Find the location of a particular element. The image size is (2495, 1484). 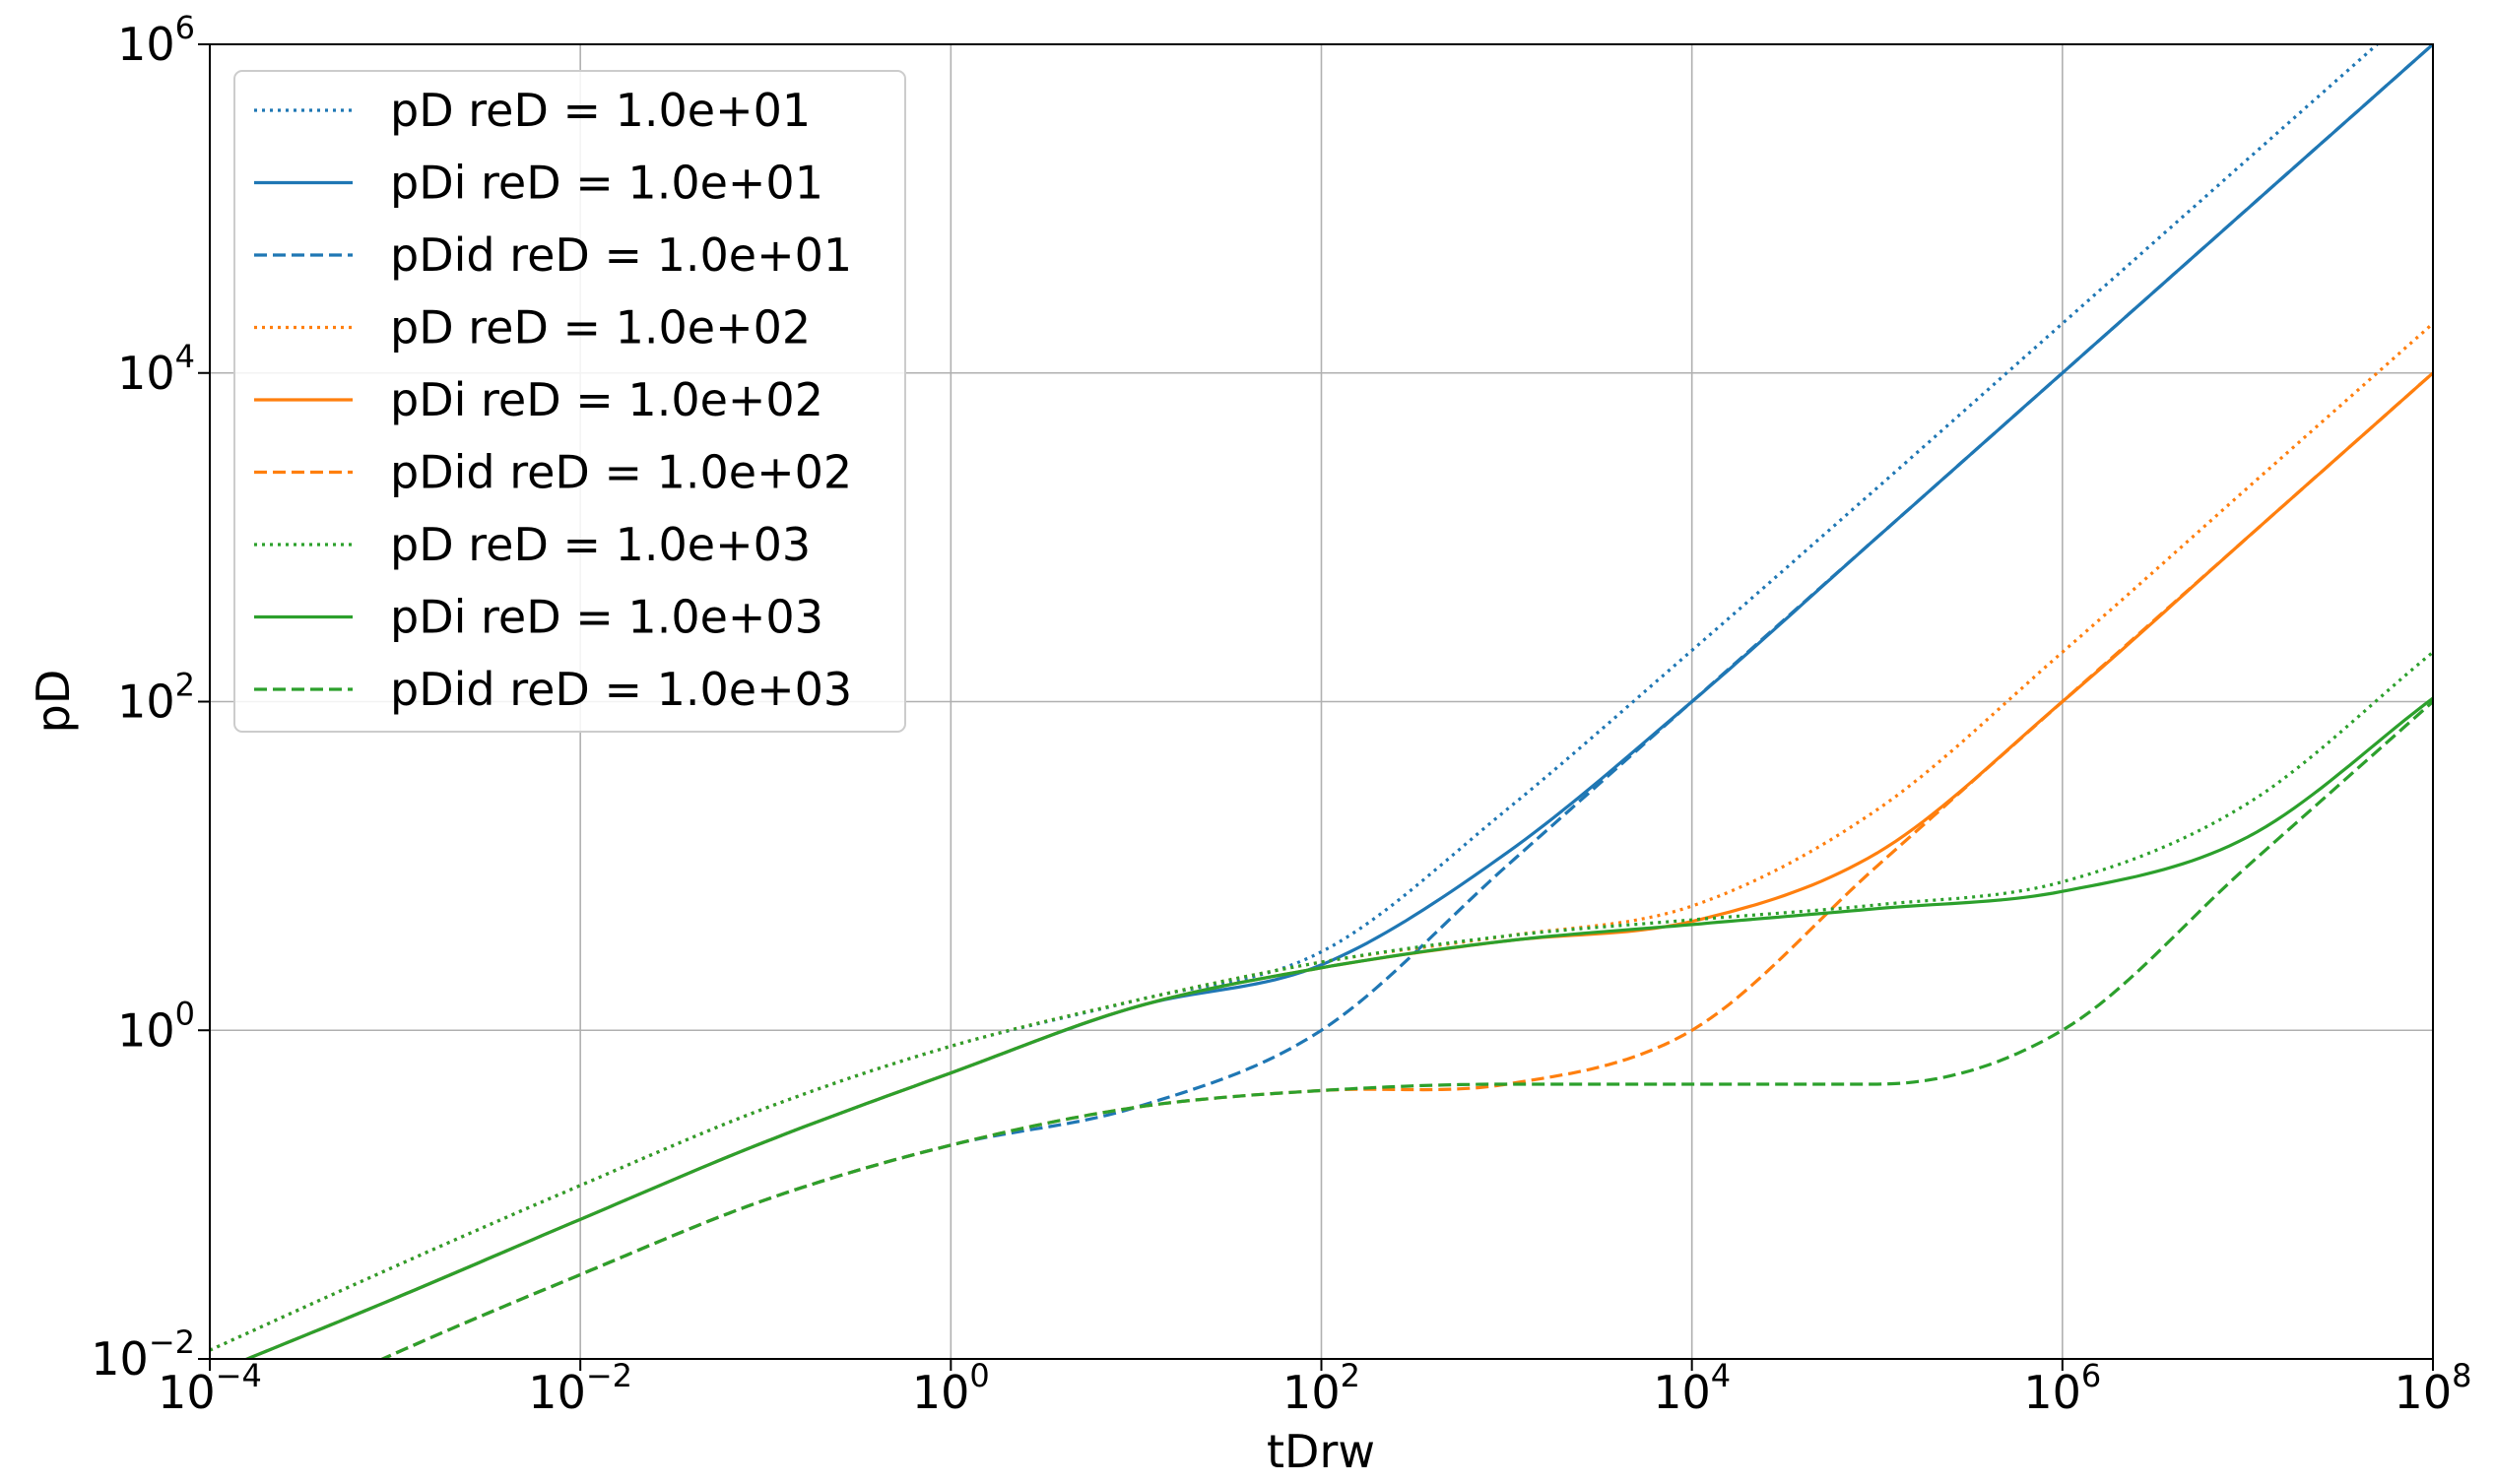

x-tick-exponent: 0 is located at coordinates (979, 1375).